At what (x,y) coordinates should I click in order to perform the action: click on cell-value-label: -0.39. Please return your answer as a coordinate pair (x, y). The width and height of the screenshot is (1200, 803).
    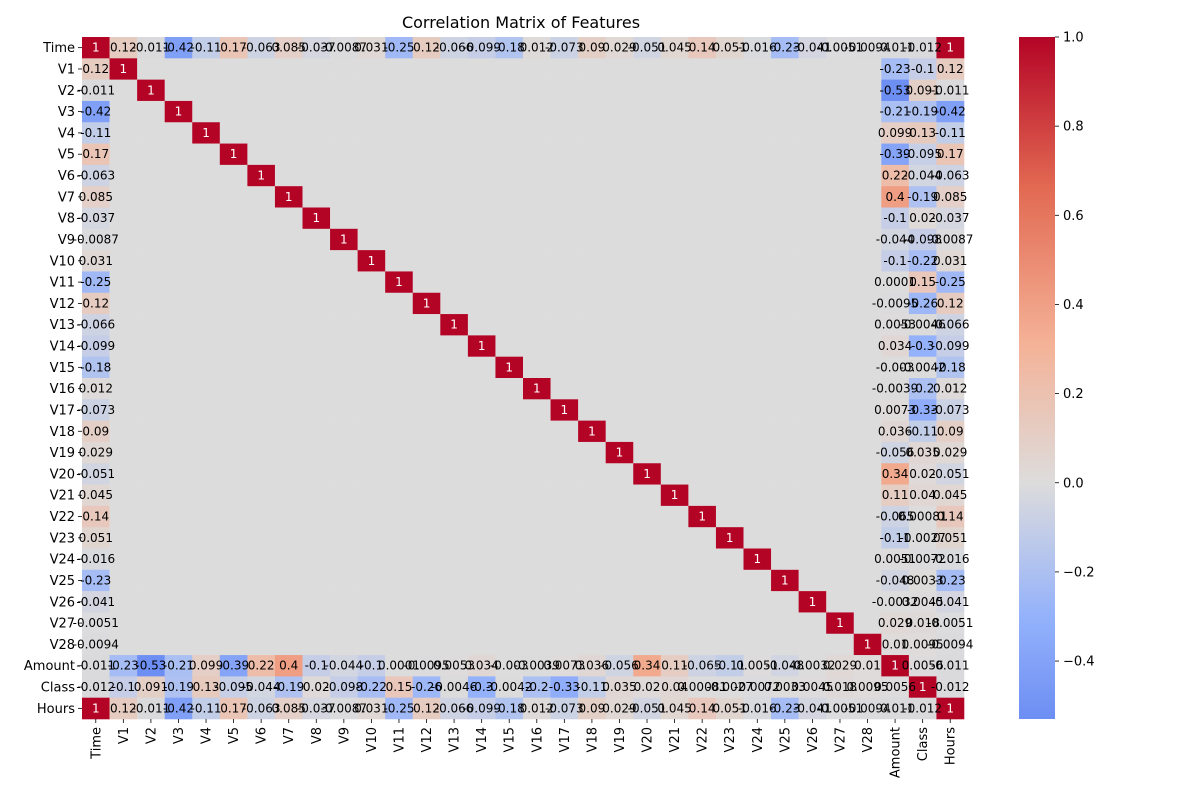
    Looking at the image, I should click on (233, 666).